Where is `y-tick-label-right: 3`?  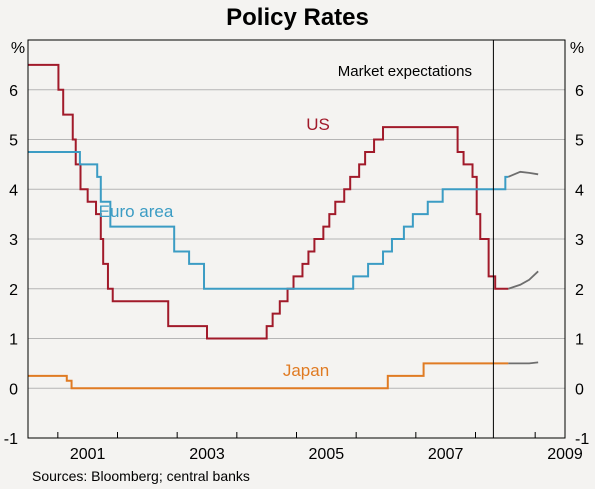
y-tick-label-right: 3 is located at coordinates (579, 240).